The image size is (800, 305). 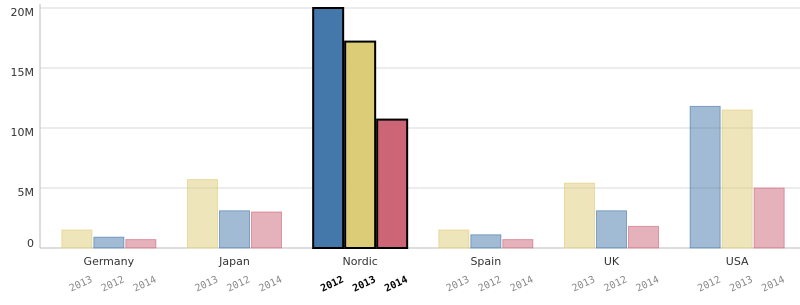 I want to click on y-tick-label: 10M, so click(x=23, y=132).